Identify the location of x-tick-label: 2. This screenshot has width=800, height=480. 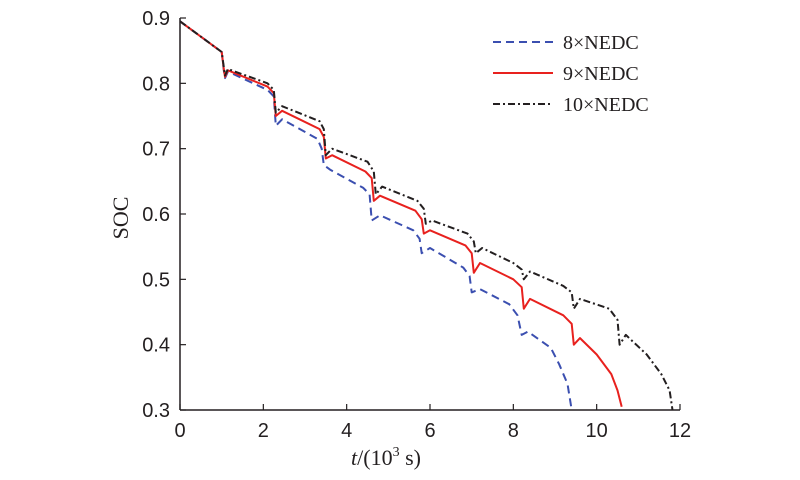
(263, 431).